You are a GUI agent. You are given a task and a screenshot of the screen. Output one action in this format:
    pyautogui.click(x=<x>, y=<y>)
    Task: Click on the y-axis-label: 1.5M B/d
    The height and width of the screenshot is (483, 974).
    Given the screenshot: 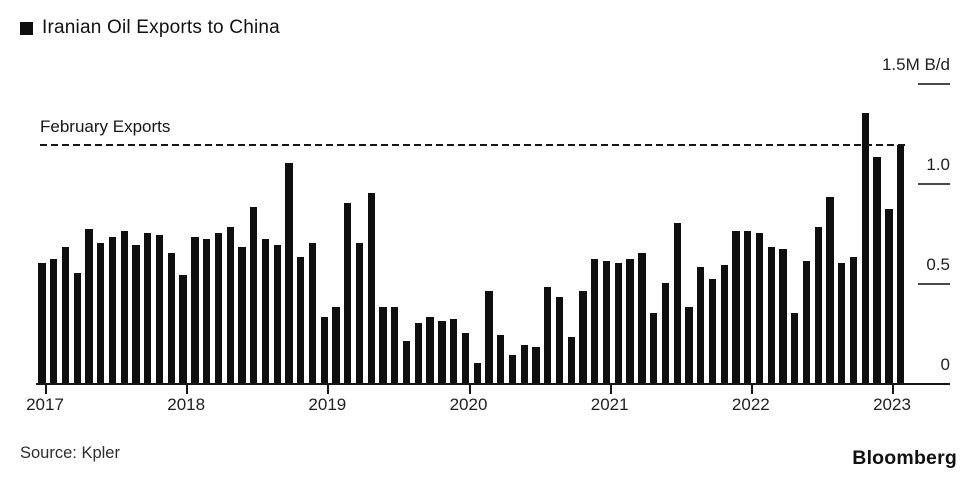 What is the action you would take?
    pyautogui.click(x=915, y=64)
    